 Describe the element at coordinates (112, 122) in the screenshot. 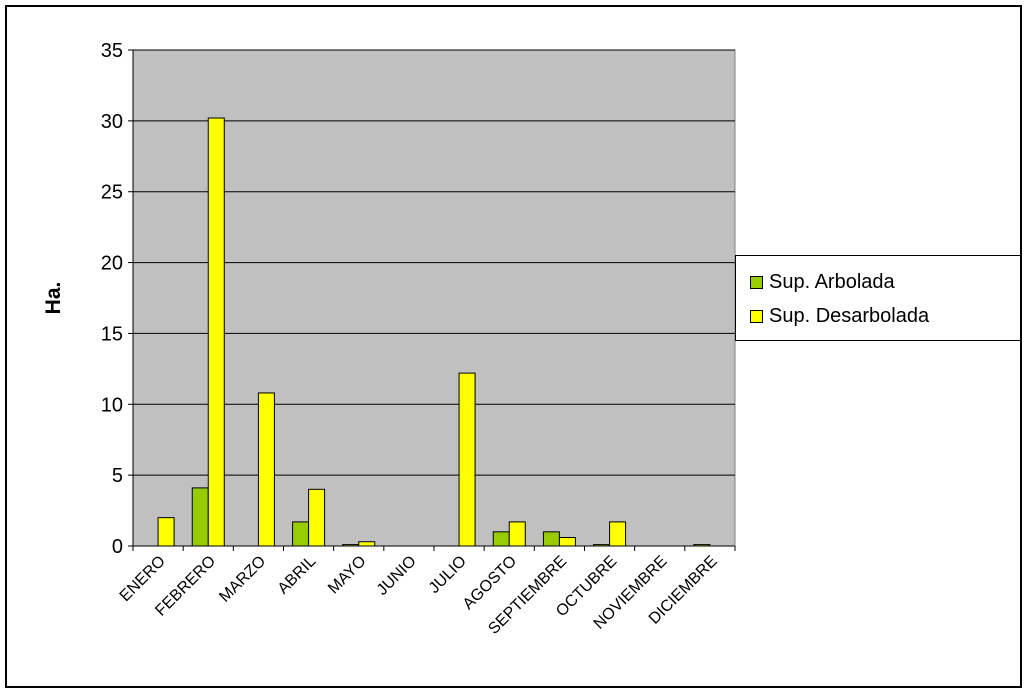

I see `y-tick-label: 30` at that location.